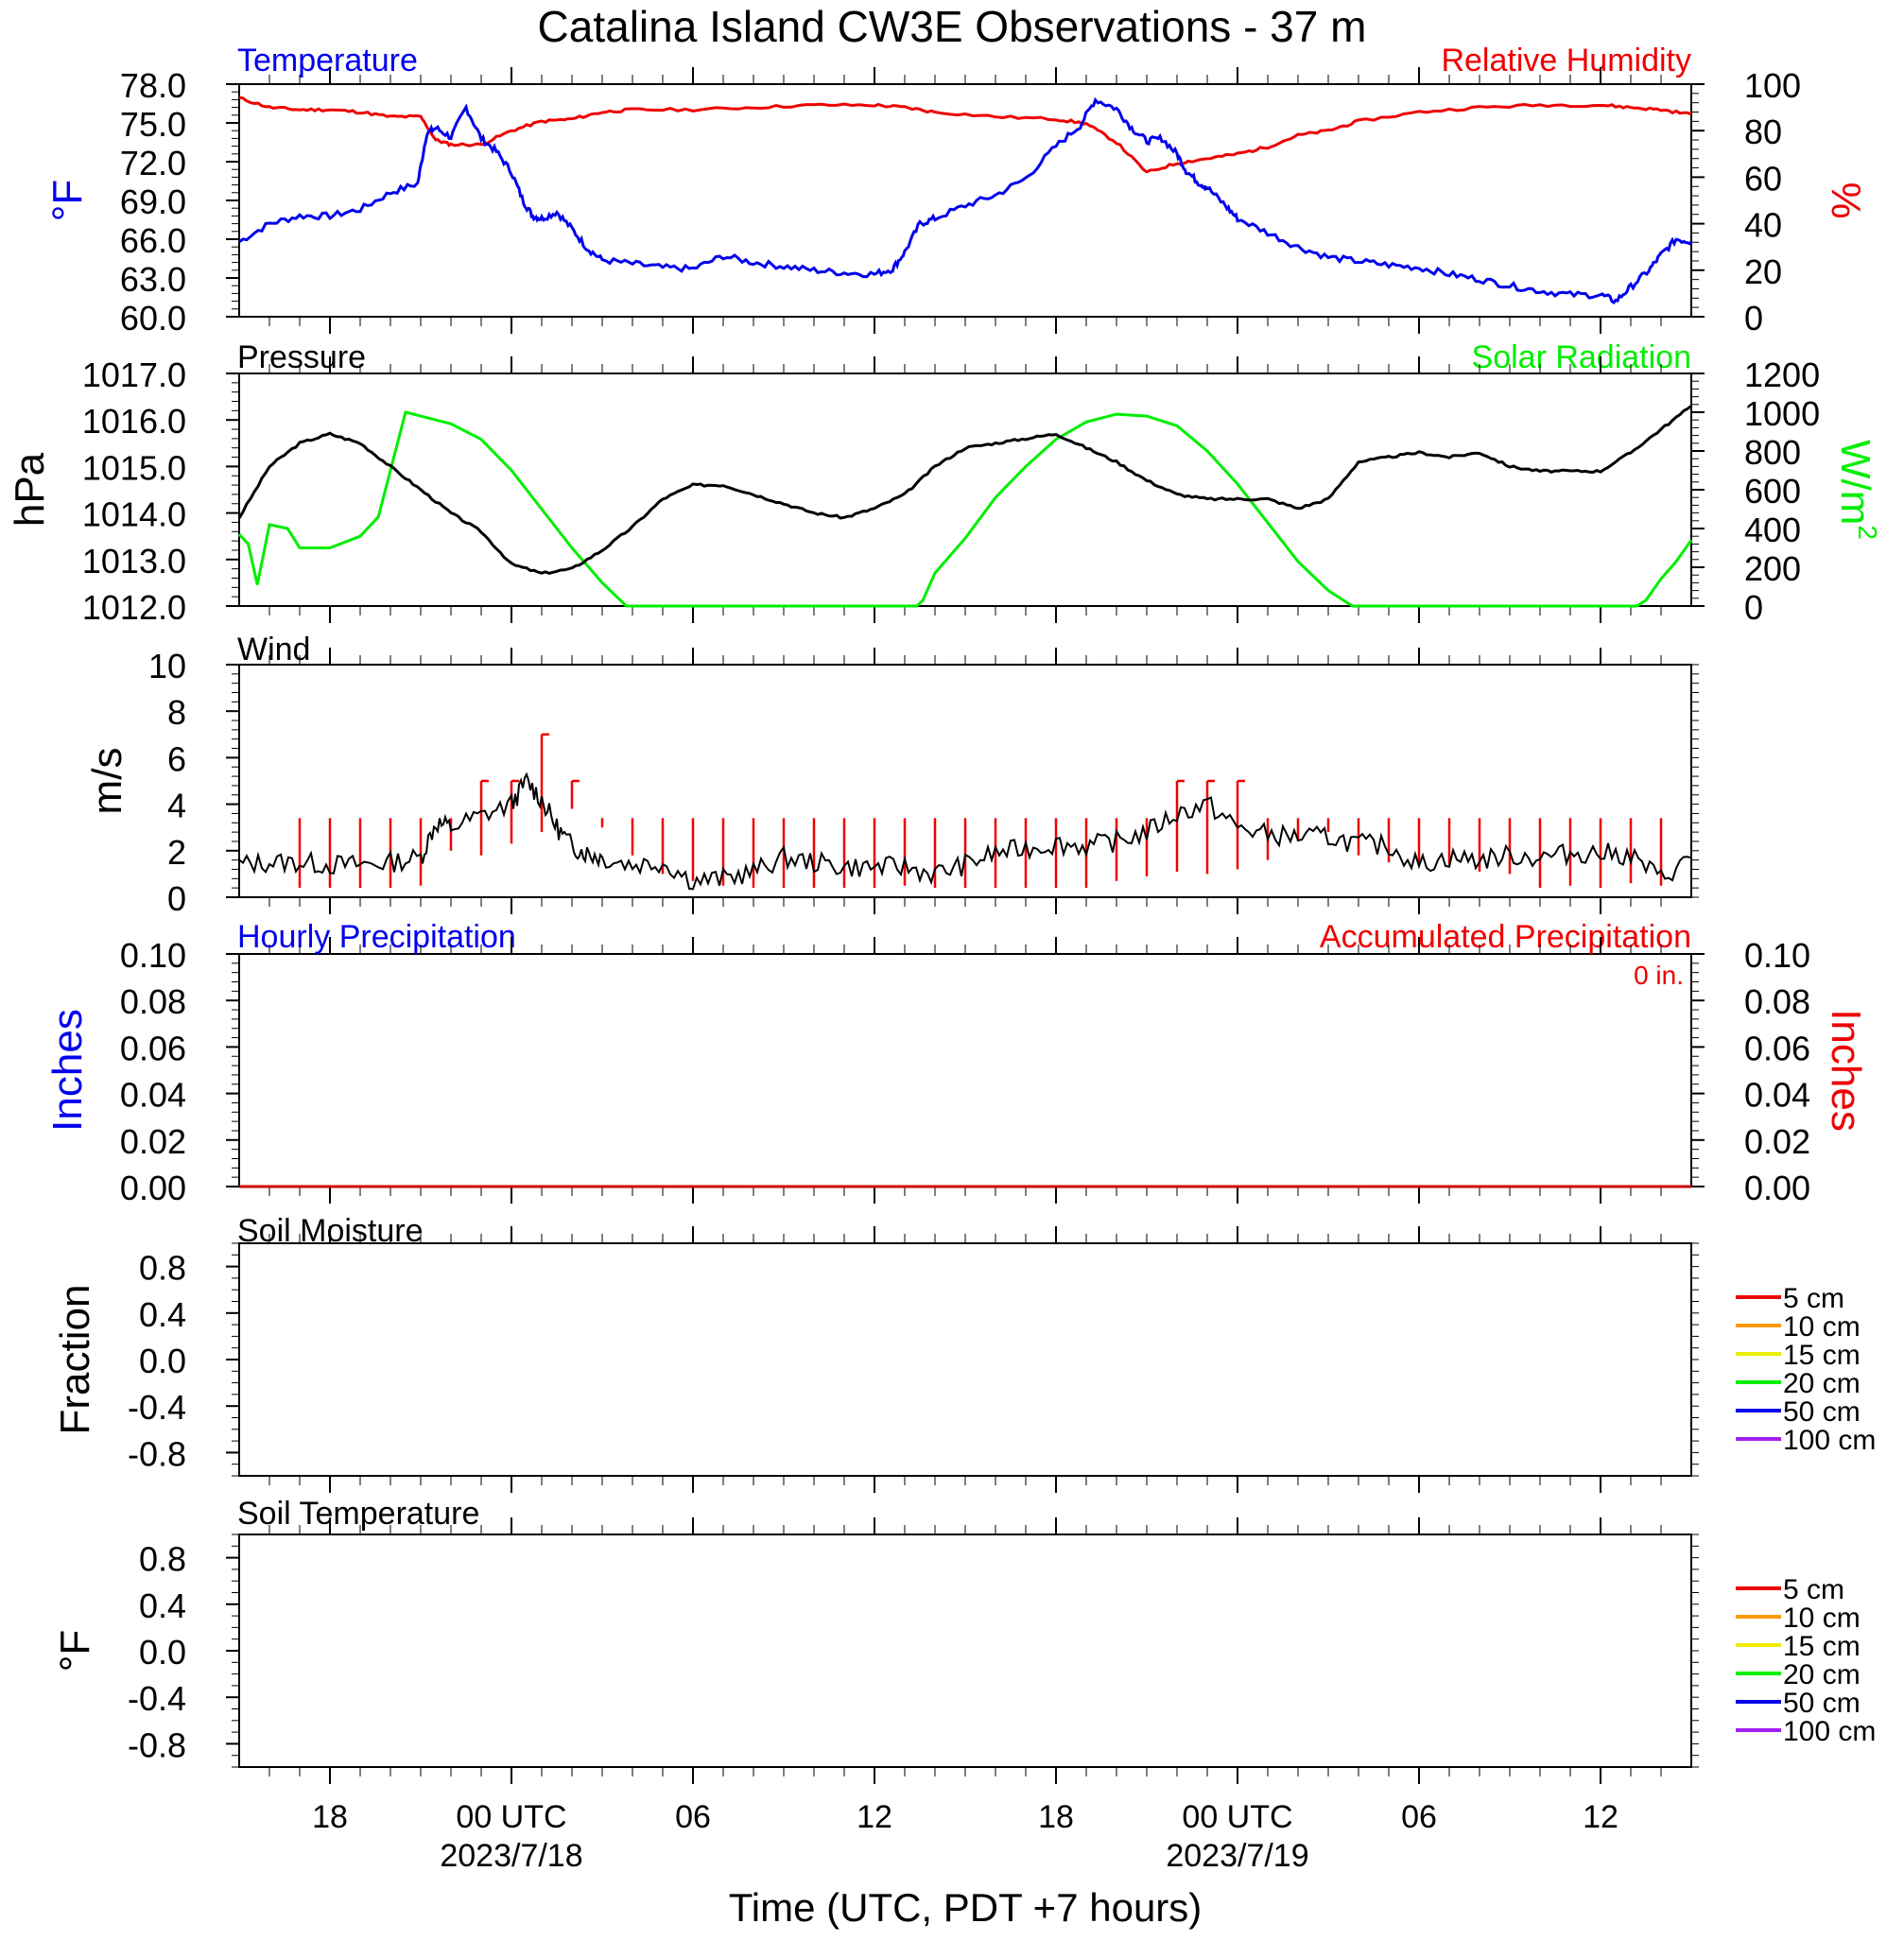 This screenshot has height=1941, width=1904. Describe the element at coordinates (75, 1651) in the screenshot. I see `soil-temp-axis-label: °F` at that location.